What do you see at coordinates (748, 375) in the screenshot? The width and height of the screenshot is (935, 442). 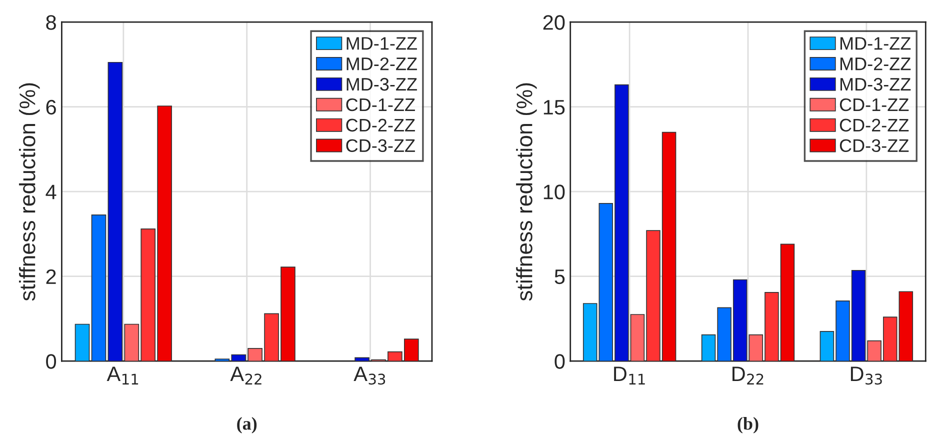 I see `x-tick-label: D$_{22}$` at bounding box center [748, 375].